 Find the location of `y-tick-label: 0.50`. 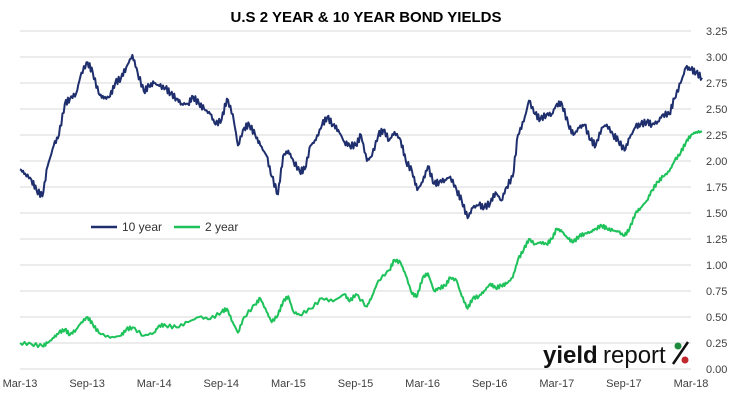

y-tick-label: 0.50 is located at coordinates (716, 318).